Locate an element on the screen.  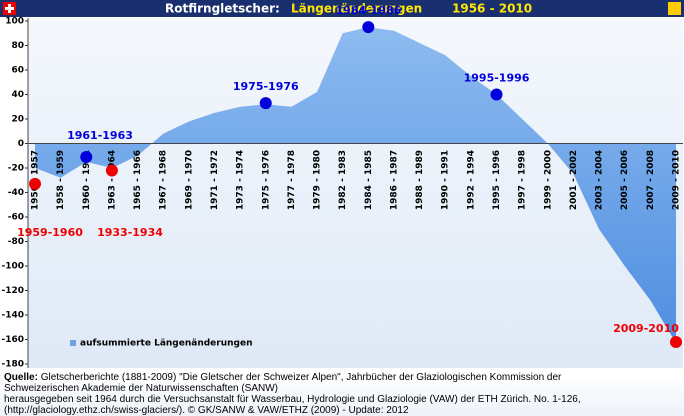
title-bar is located at coordinates (342, 8).